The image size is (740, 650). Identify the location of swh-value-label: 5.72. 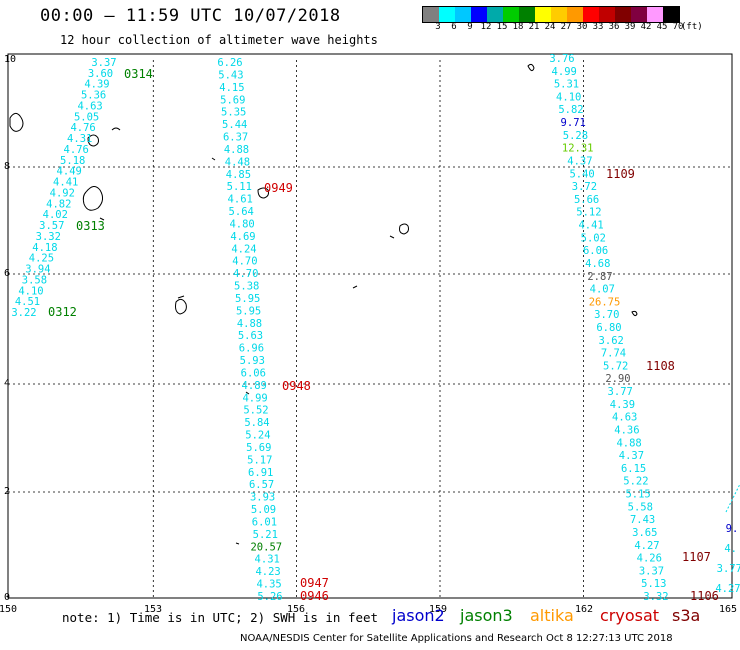
(615, 366).